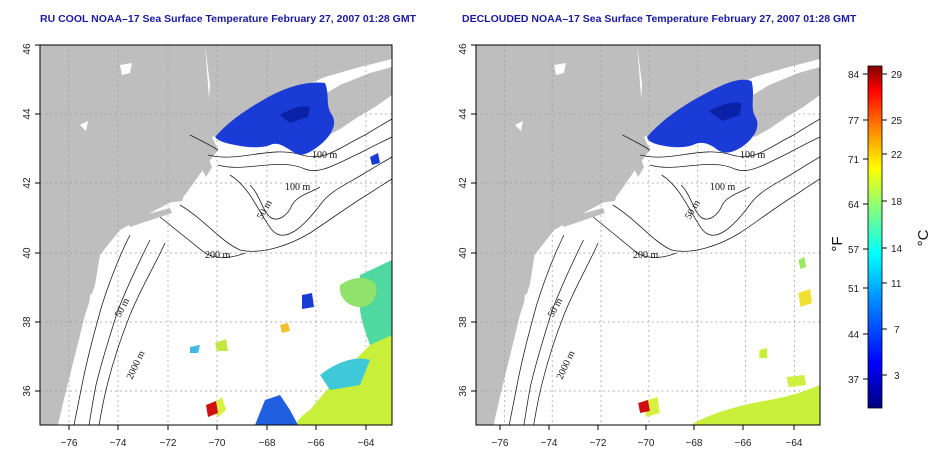 The height and width of the screenshot is (475, 950). I want to click on left-lat-tick-36: 36, so click(27, 391).